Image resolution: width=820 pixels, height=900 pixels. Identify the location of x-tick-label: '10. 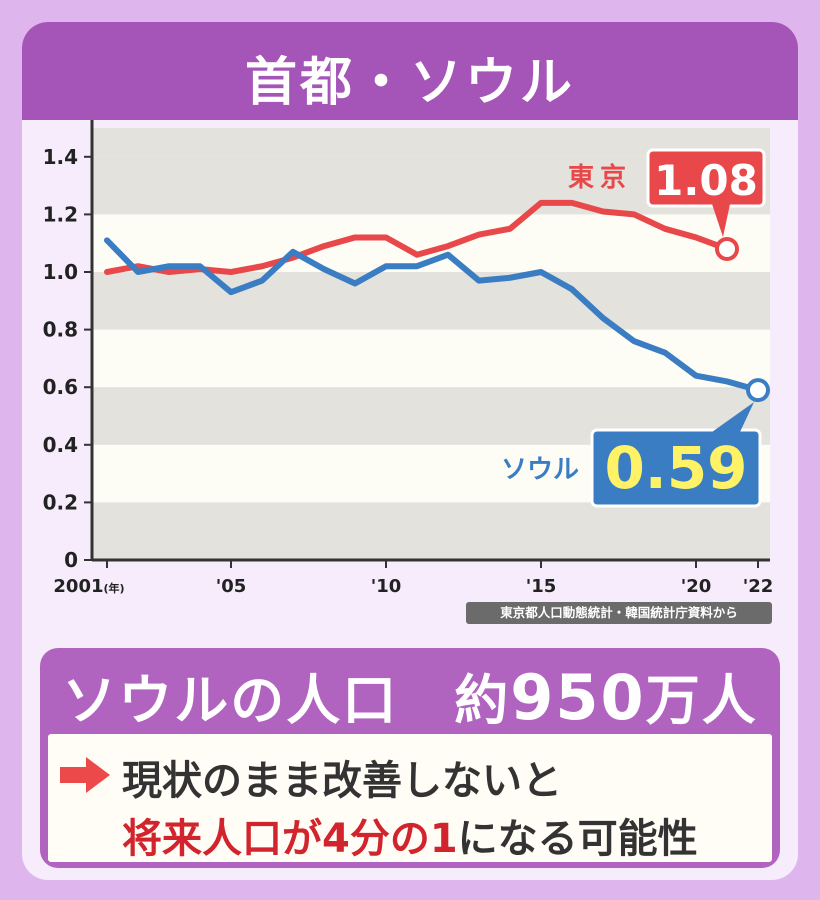
(386, 586).